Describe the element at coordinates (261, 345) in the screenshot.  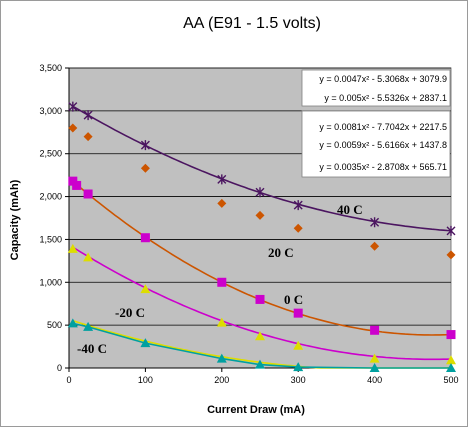
I see `trend-line` at that location.